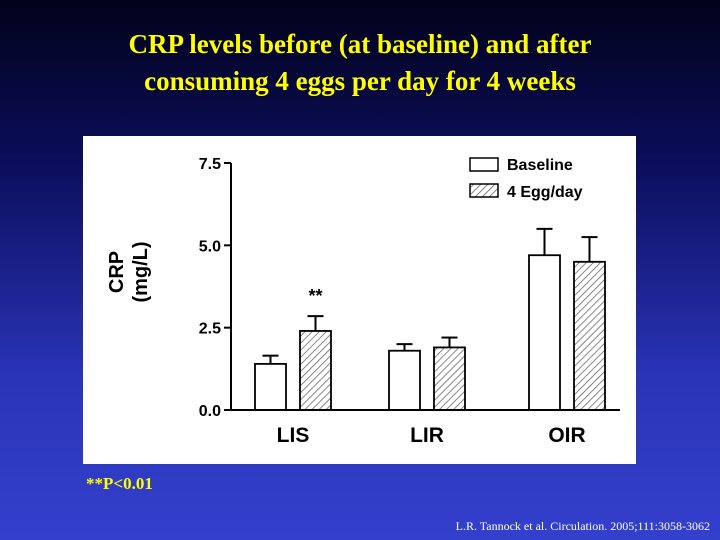 The width and height of the screenshot is (720, 540). Describe the element at coordinates (141, 271) in the screenshot. I see `y-axis-label-line-2: (mg/L)` at that location.